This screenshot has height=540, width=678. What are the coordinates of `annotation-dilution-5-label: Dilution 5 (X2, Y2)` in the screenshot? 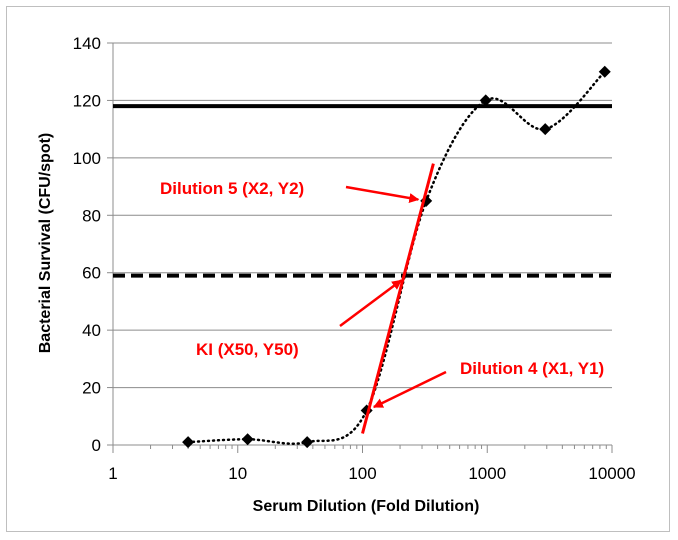 It's located at (232, 188).